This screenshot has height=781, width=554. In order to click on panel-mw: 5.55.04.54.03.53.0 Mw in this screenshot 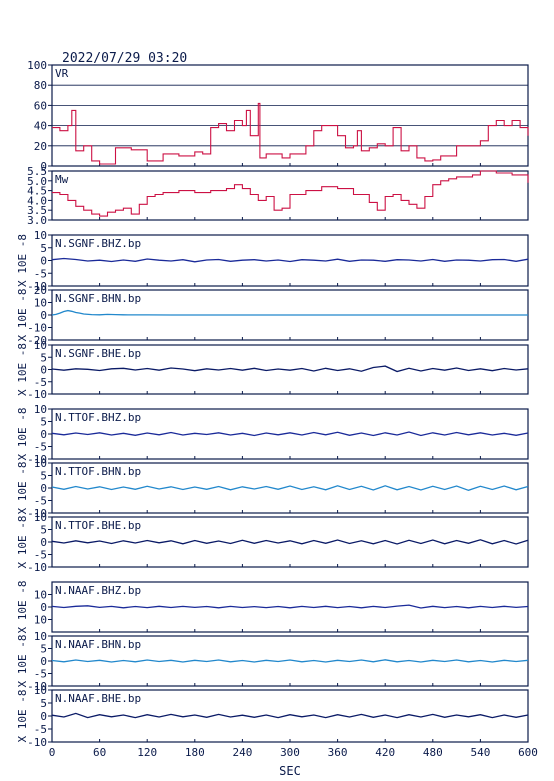, I will do `click(278, 196)`.